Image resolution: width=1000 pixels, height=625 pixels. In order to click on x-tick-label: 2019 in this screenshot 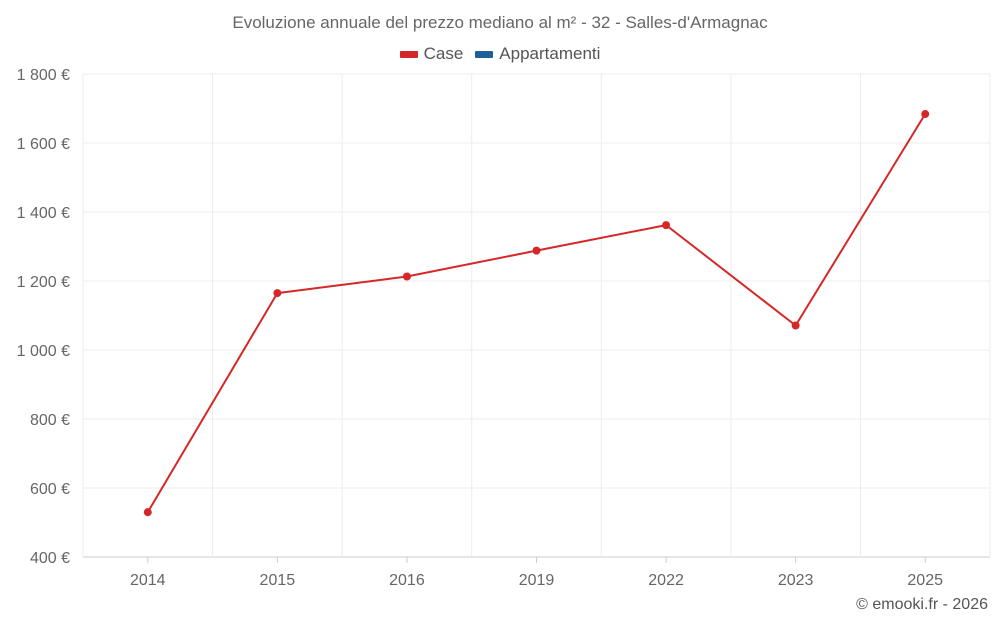, I will do `click(537, 580)`.